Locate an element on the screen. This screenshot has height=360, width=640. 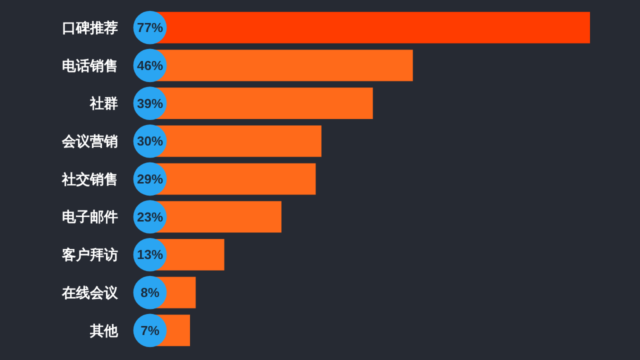
y-tick-label: 其他 is located at coordinates (104, 331).